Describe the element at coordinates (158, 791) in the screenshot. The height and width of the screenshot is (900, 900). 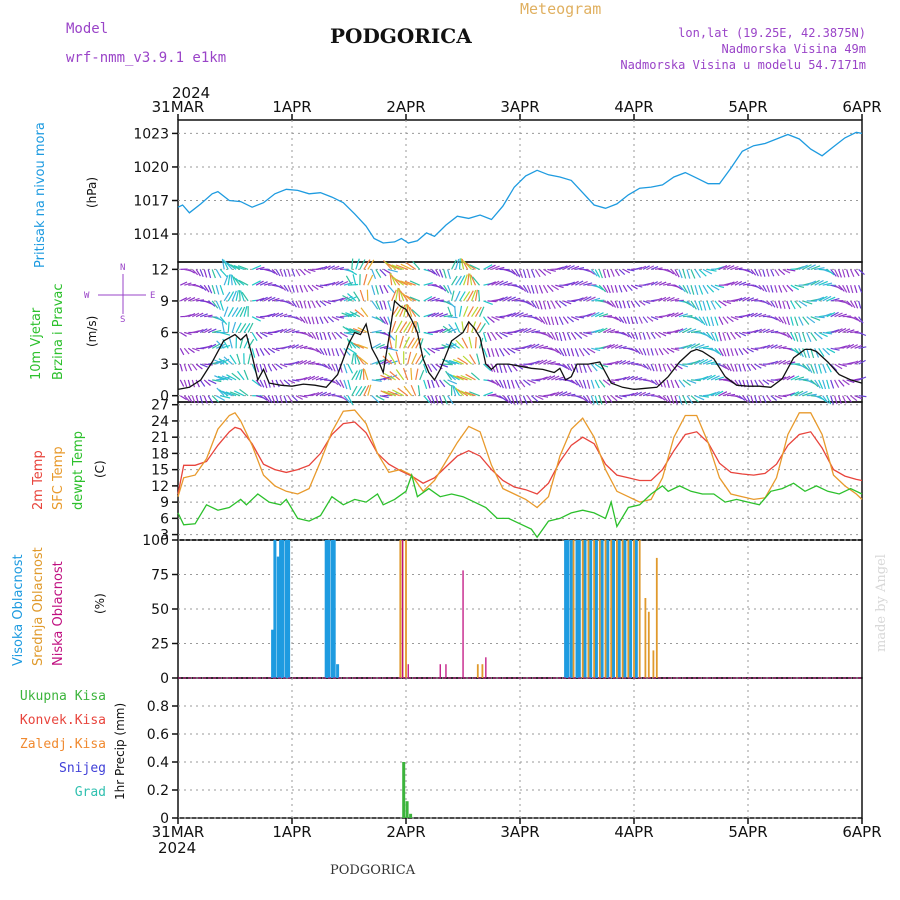
I see `precip-ytick-label: 0.2` at that location.